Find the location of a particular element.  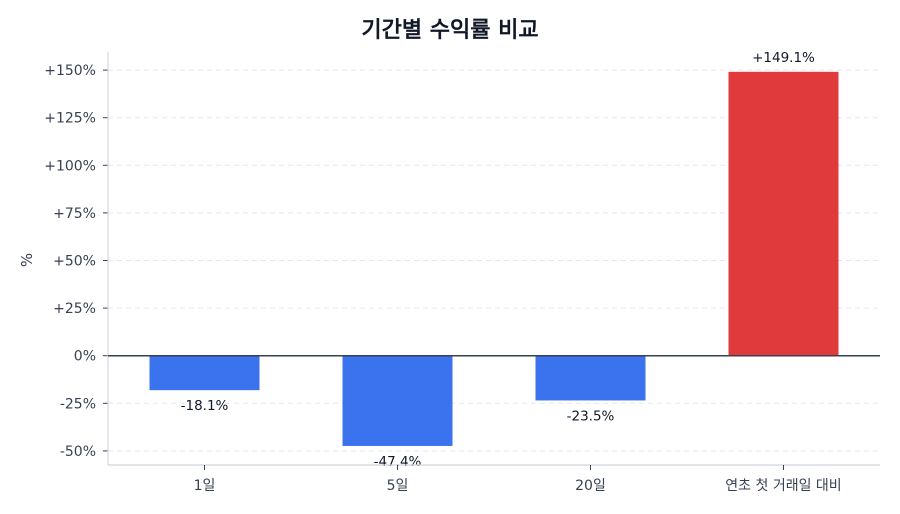

chart-title: 기간별 수익률 비교 is located at coordinates (450, 30).